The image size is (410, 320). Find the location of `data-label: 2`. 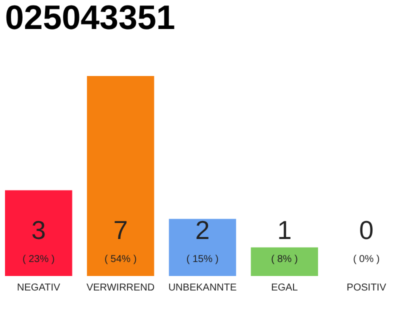

data-label: 2 is located at coordinates (202, 230).